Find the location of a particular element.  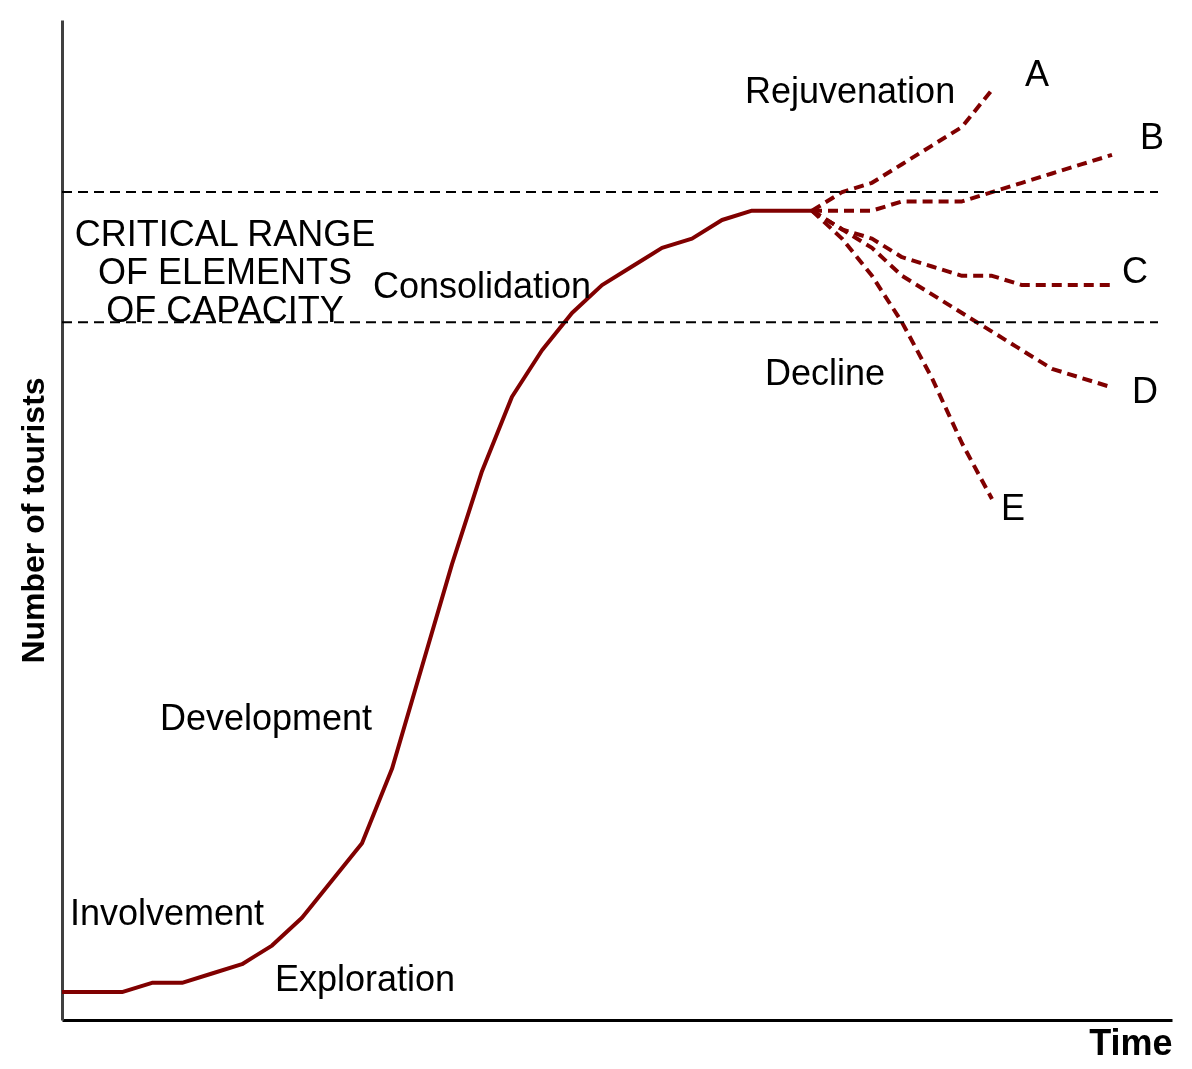

y-axis-title: Number of tourists is located at coordinates (32, 520).